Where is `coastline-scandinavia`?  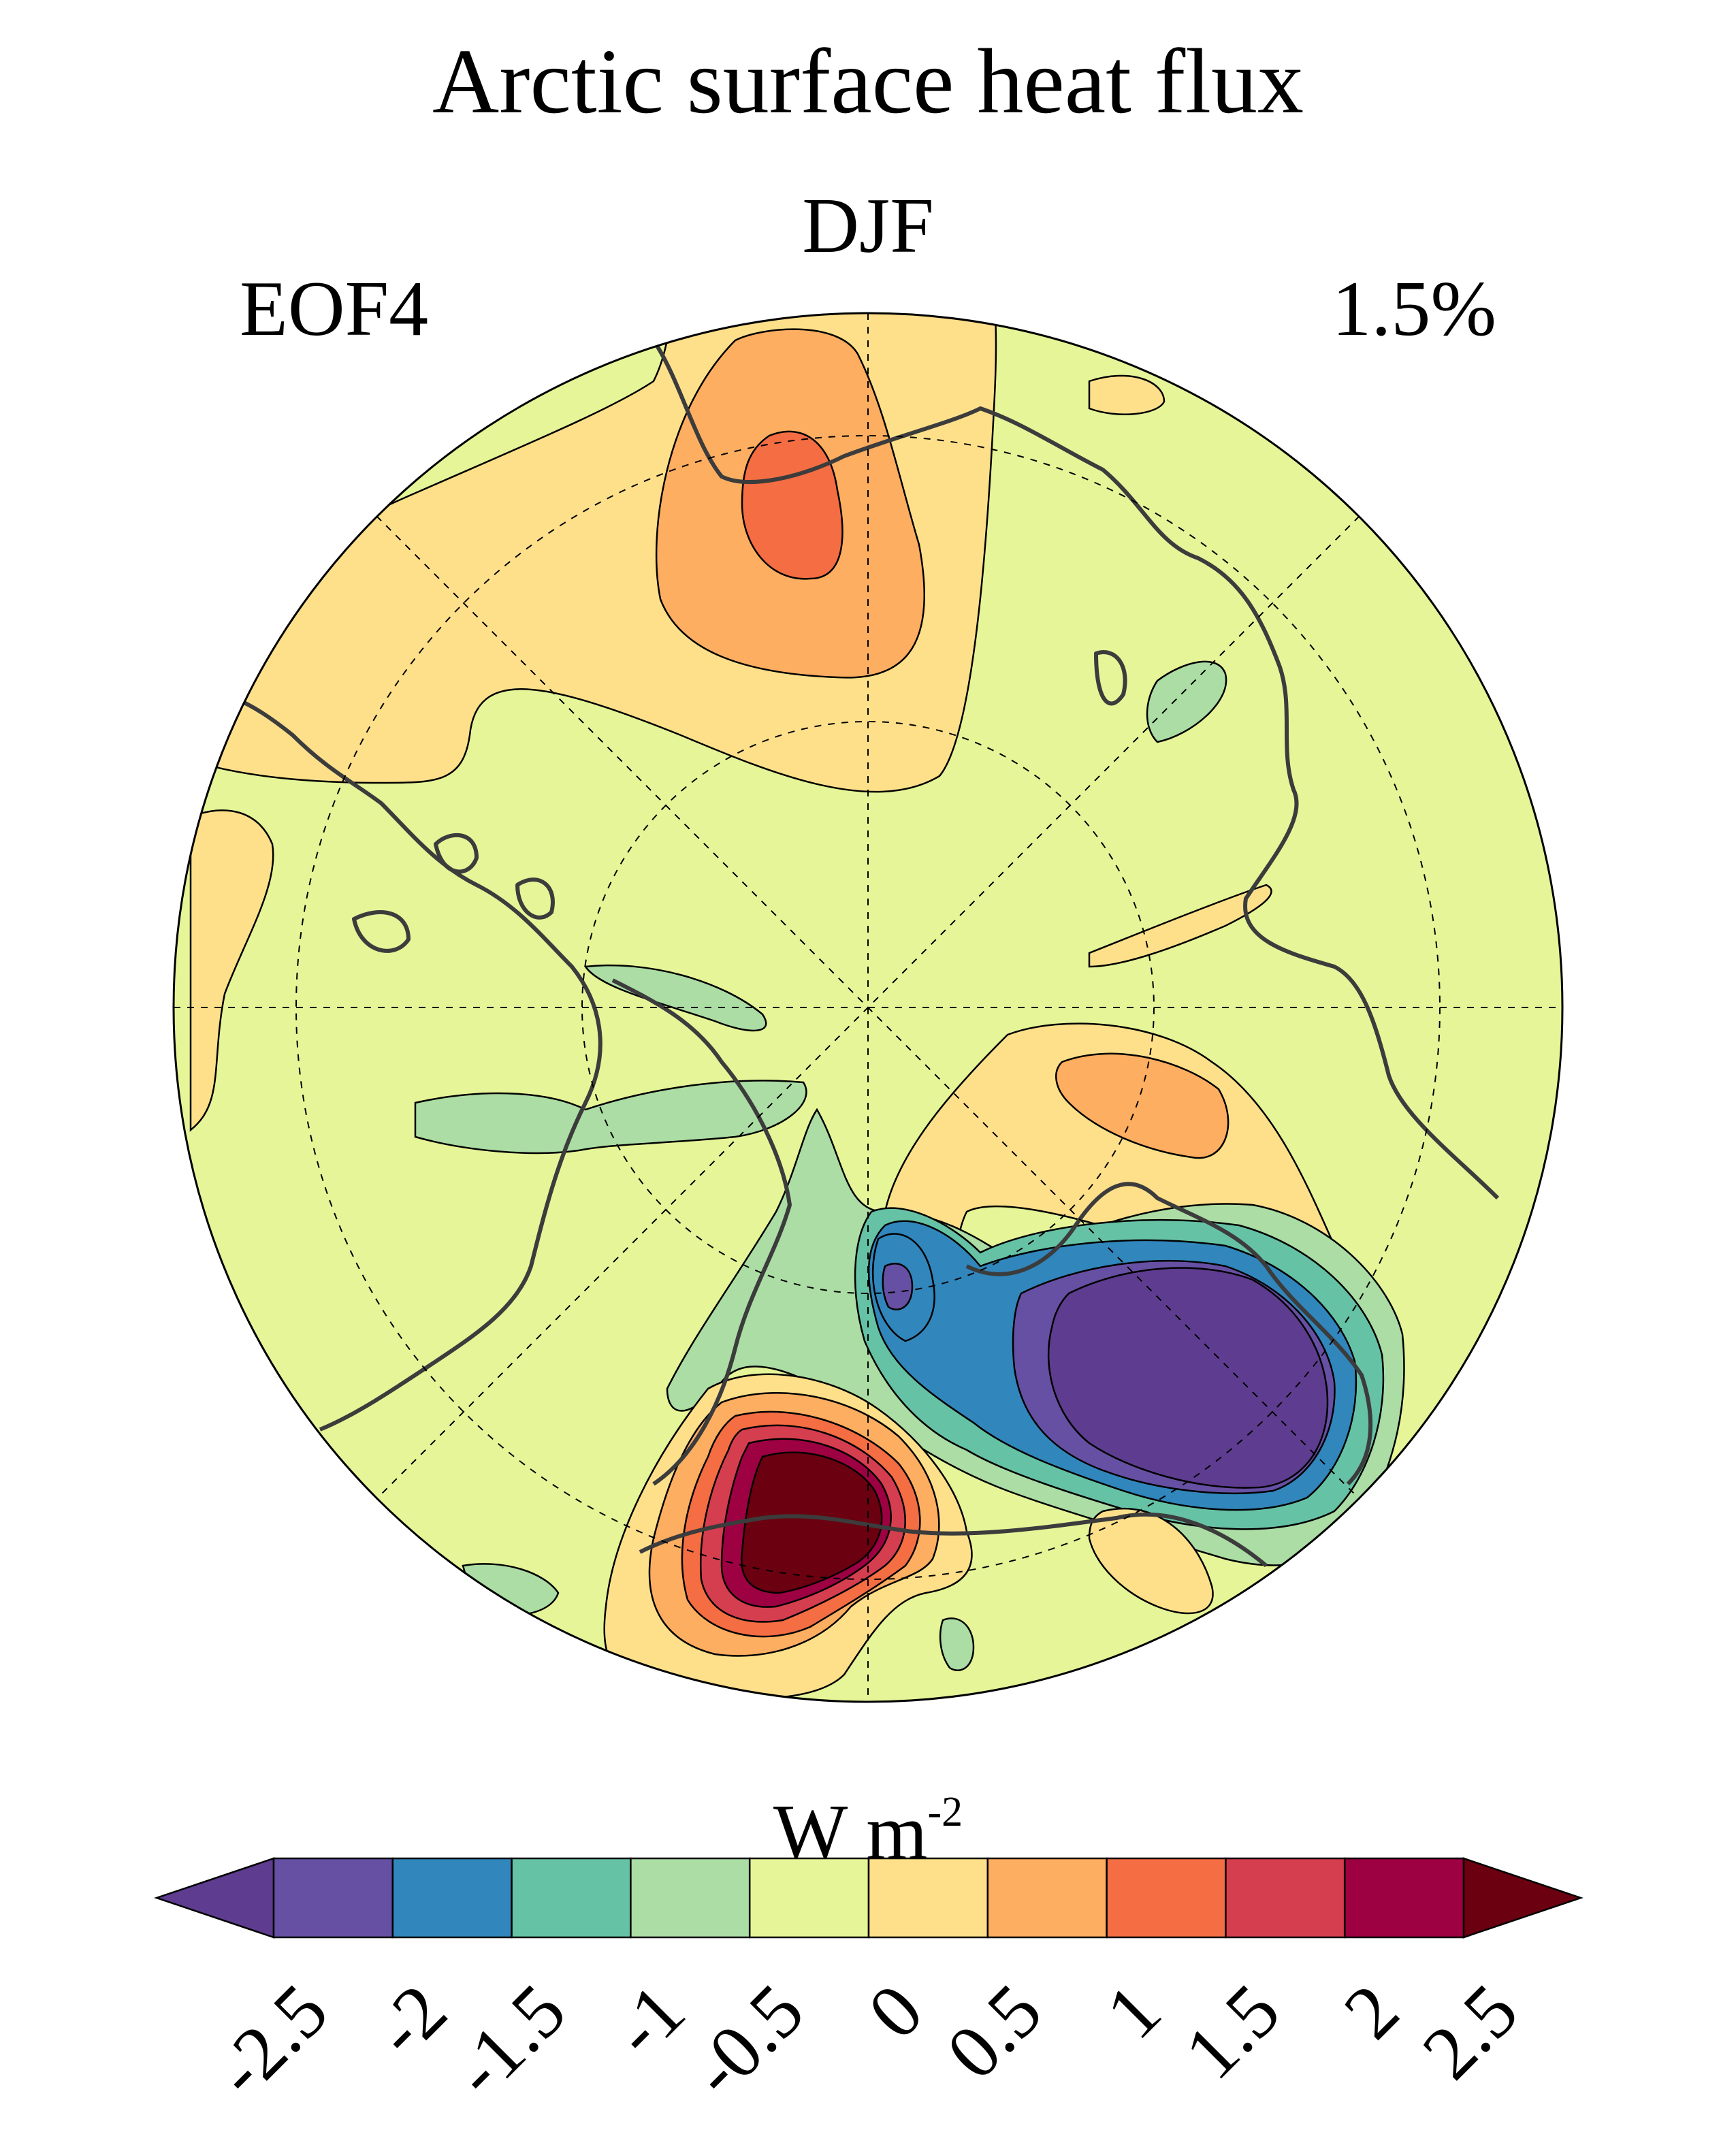 coastline-scandinavia is located at coordinates (1169, 1334).